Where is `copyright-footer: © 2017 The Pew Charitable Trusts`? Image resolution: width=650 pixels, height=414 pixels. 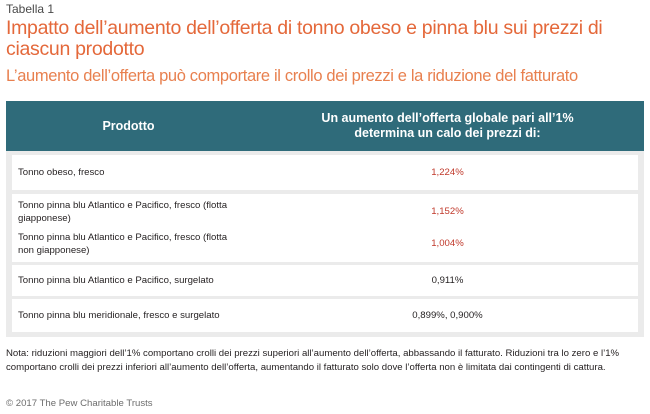
copyright-footer: © 2017 The Pew Charitable Trusts is located at coordinates (79, 403).